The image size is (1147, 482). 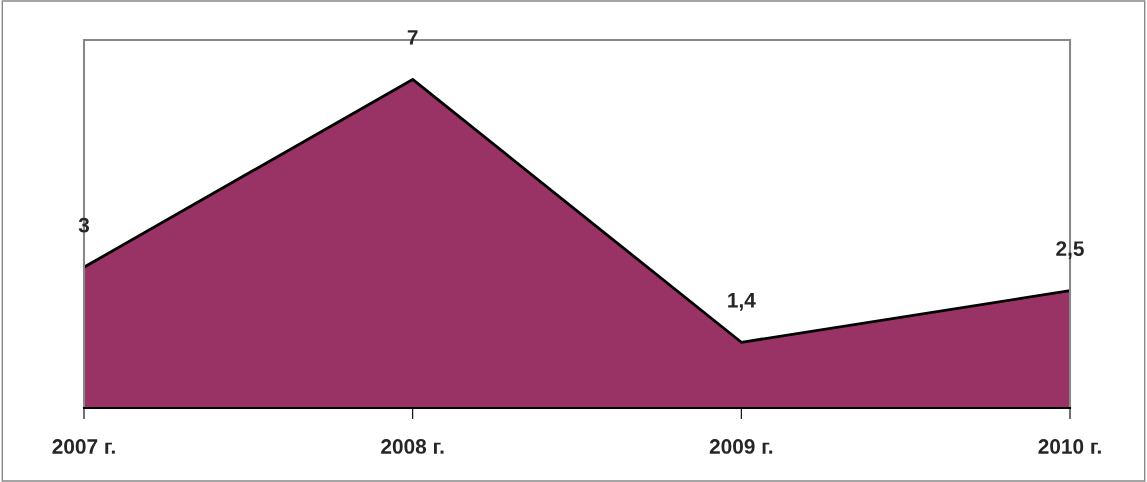 I want to click on x-tick-label: 2007 г., so click(x=83, y=446).